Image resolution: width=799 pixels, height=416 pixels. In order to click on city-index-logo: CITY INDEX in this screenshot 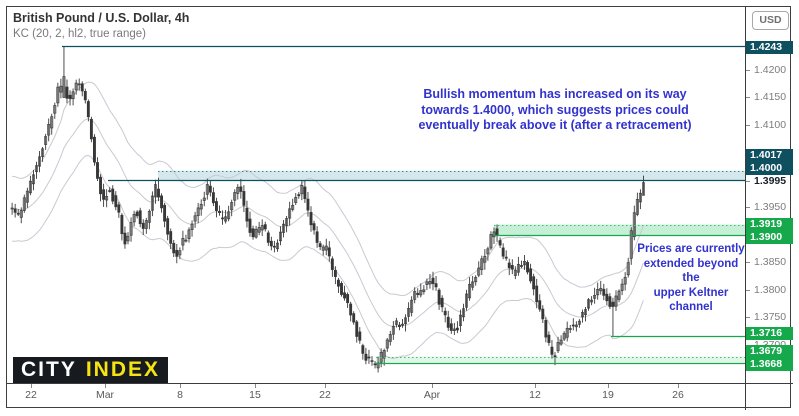, I will do `click(91, 370)`.